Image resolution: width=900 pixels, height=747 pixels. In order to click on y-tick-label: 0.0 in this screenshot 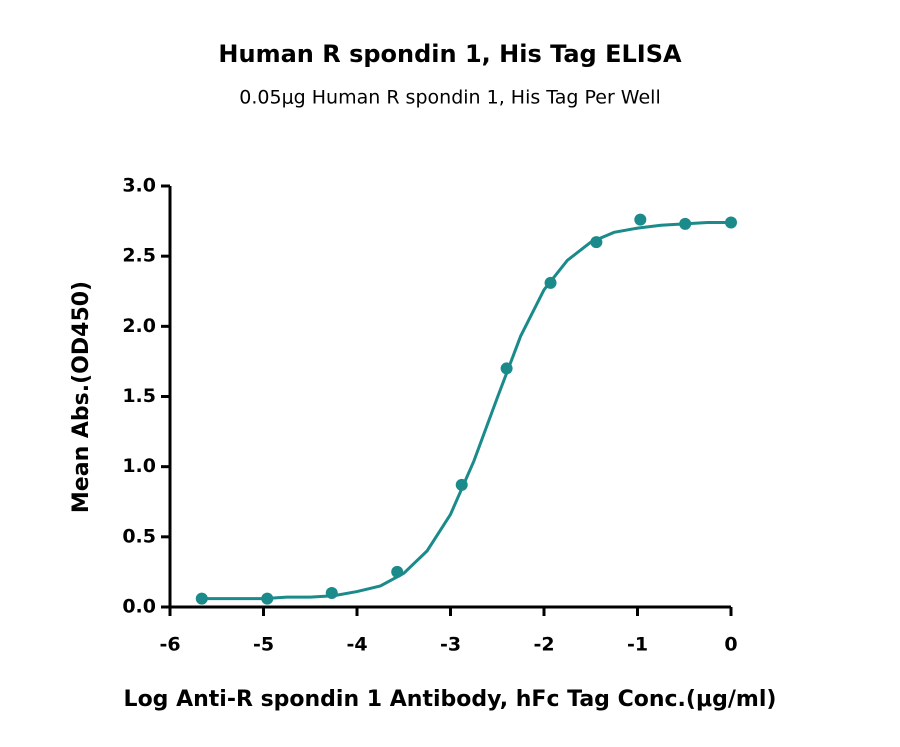, I will do `click(139, 607)`.